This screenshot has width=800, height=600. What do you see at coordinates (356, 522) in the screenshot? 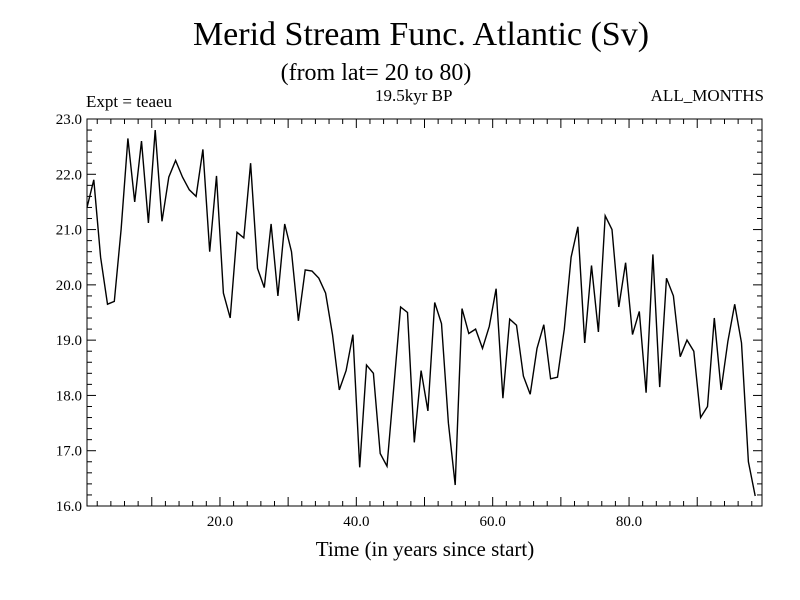
I see `x-tick-label: 40.0` at bounding box center [356, 522].